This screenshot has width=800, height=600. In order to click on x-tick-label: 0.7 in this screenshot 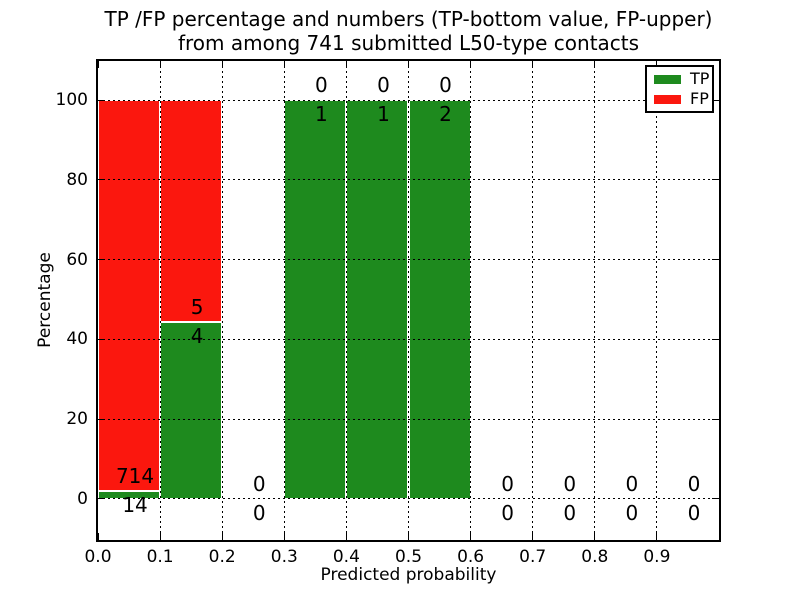, I will do `click(533, 557)`.